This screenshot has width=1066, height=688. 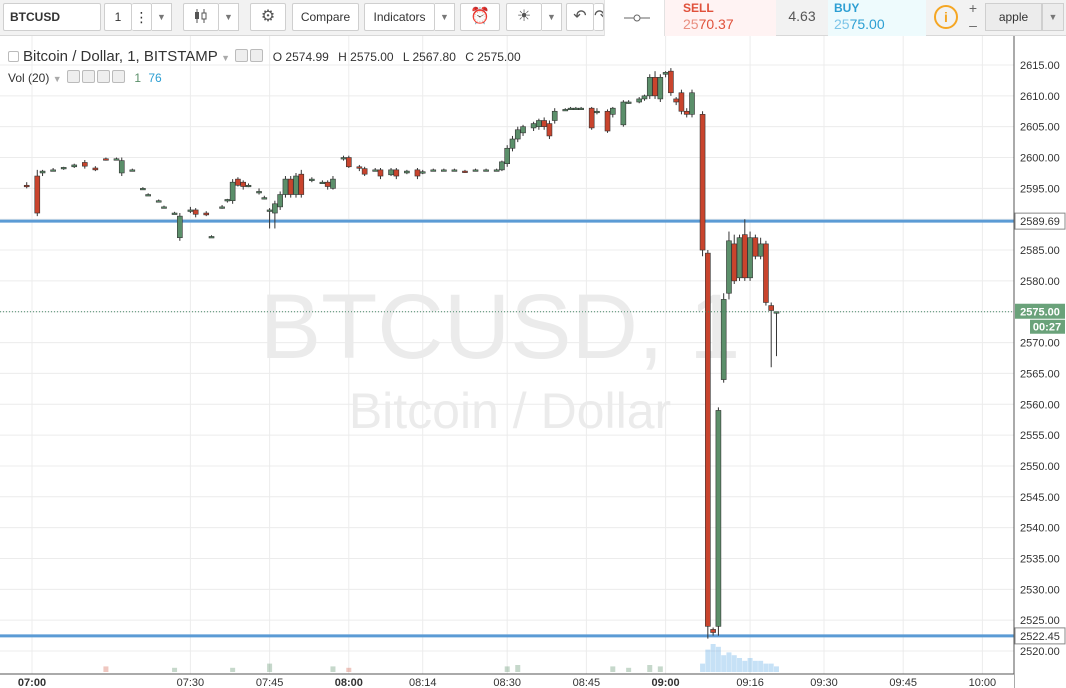 I want to click on volume-settings-icon, so click(x=88, y=76).